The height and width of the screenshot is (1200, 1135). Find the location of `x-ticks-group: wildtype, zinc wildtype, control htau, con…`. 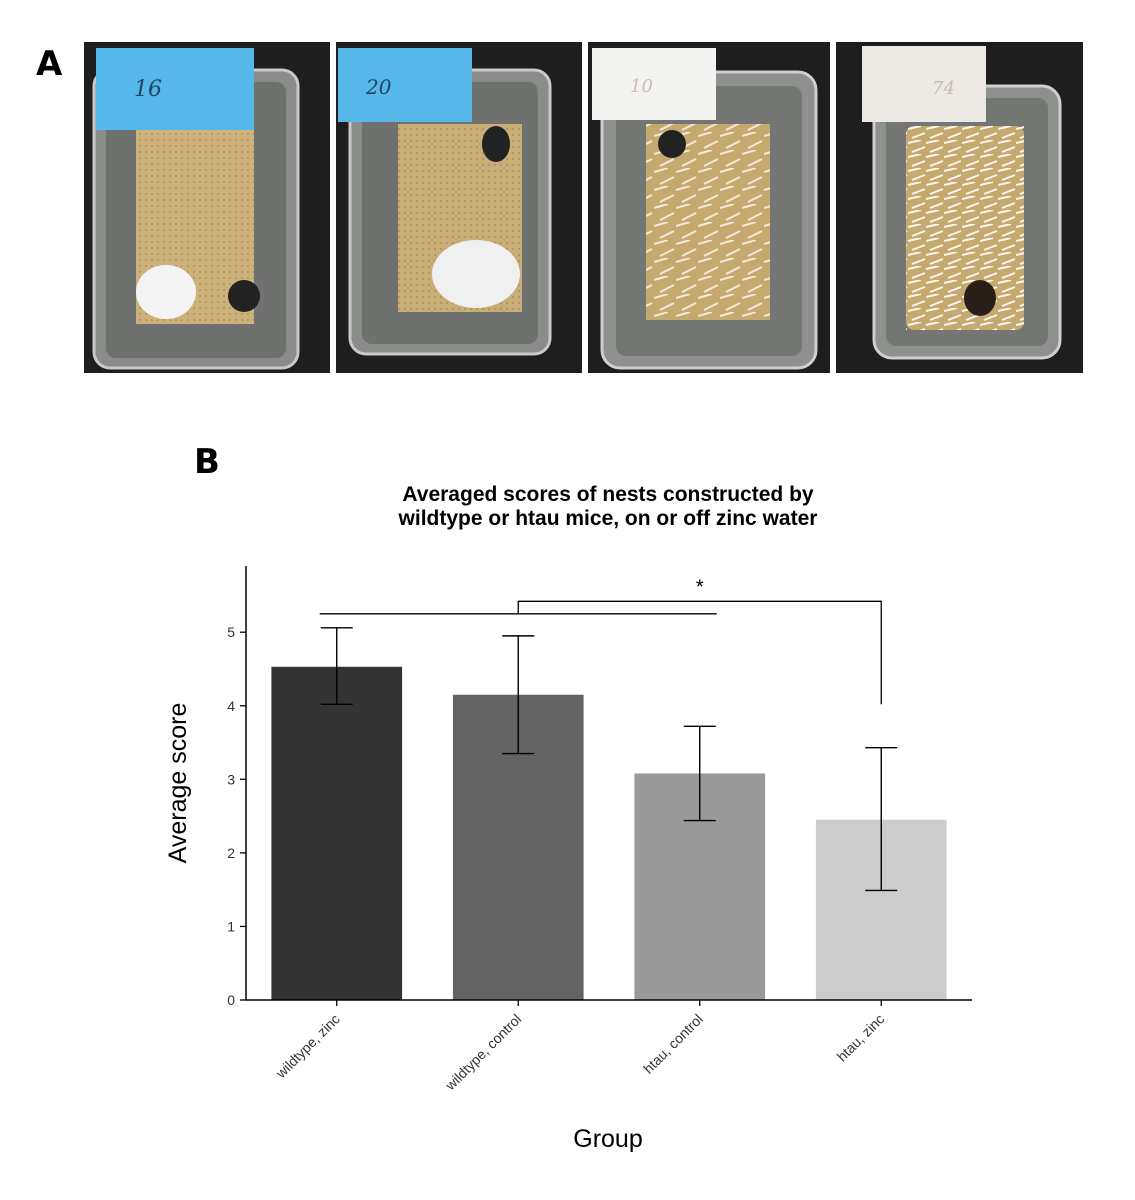

x-ticks-group: wildtype, zinc wildtype, control htau, con… is located at coordinates (579, 1047).